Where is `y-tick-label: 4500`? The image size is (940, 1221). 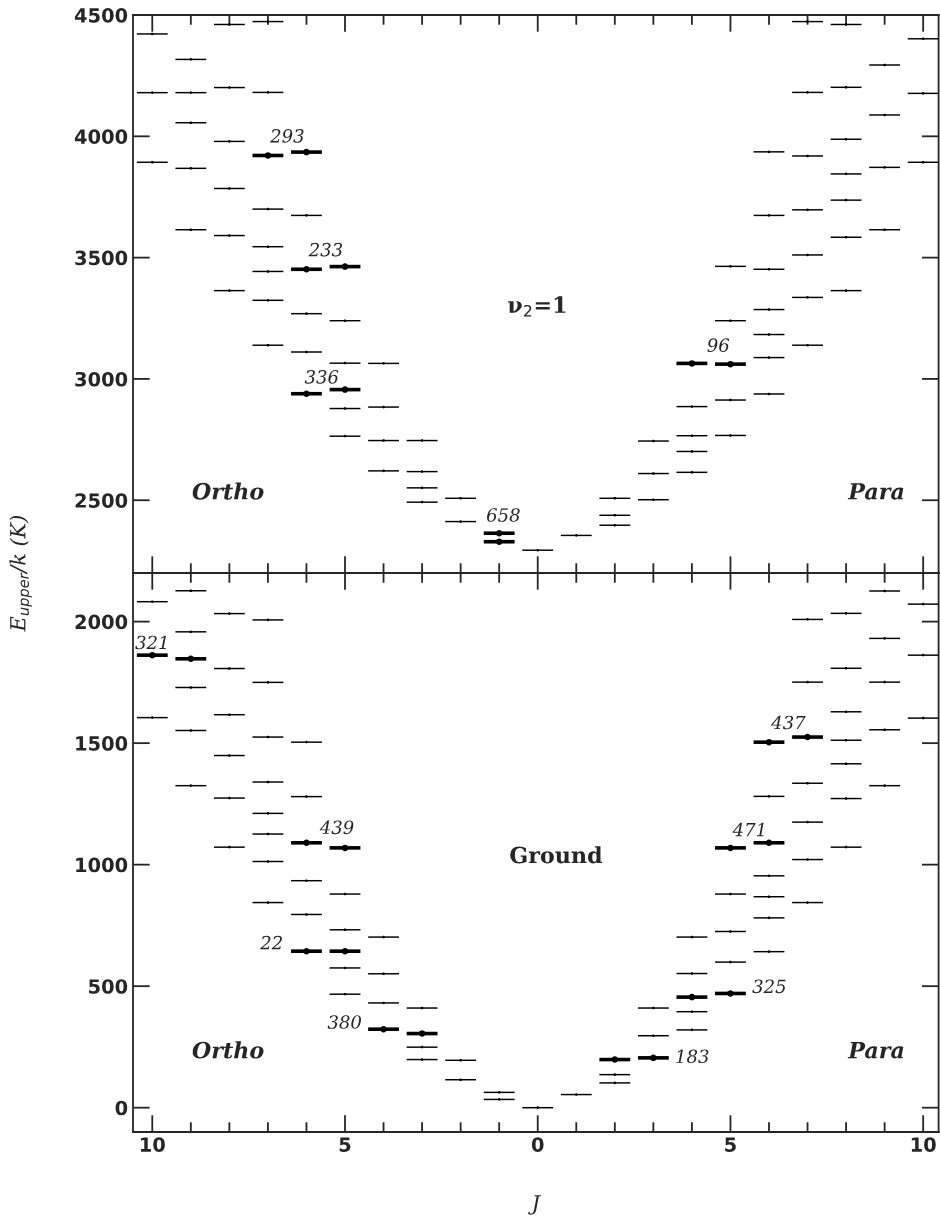 y-tick-label: 4500 is located at coordinates (101, 15).